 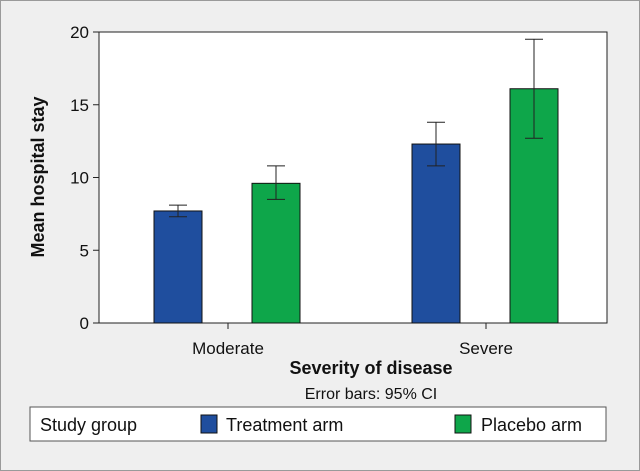 I want to click on legend-label-treatment-arm: Treatment arm, so click(x=284, y=425).